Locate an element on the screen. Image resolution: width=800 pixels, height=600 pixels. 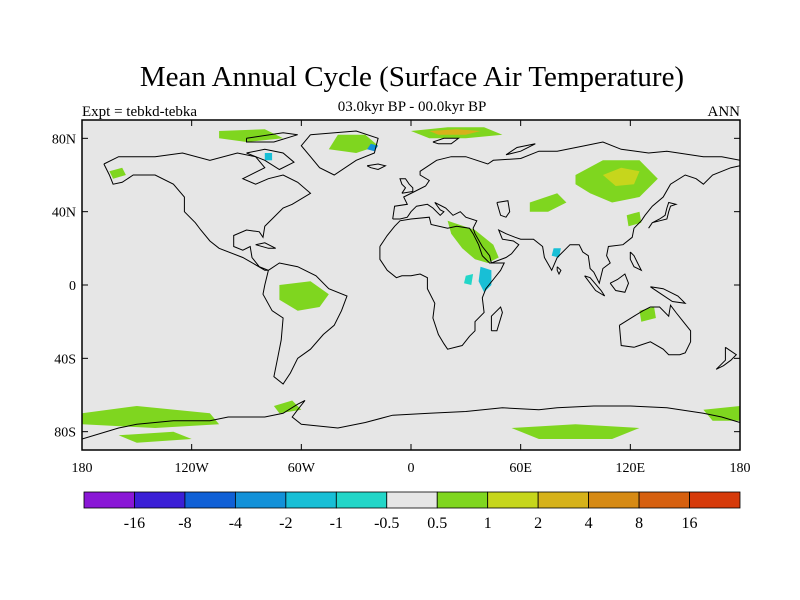
x-tick-label: 120E is located at coordinates (631, 468).